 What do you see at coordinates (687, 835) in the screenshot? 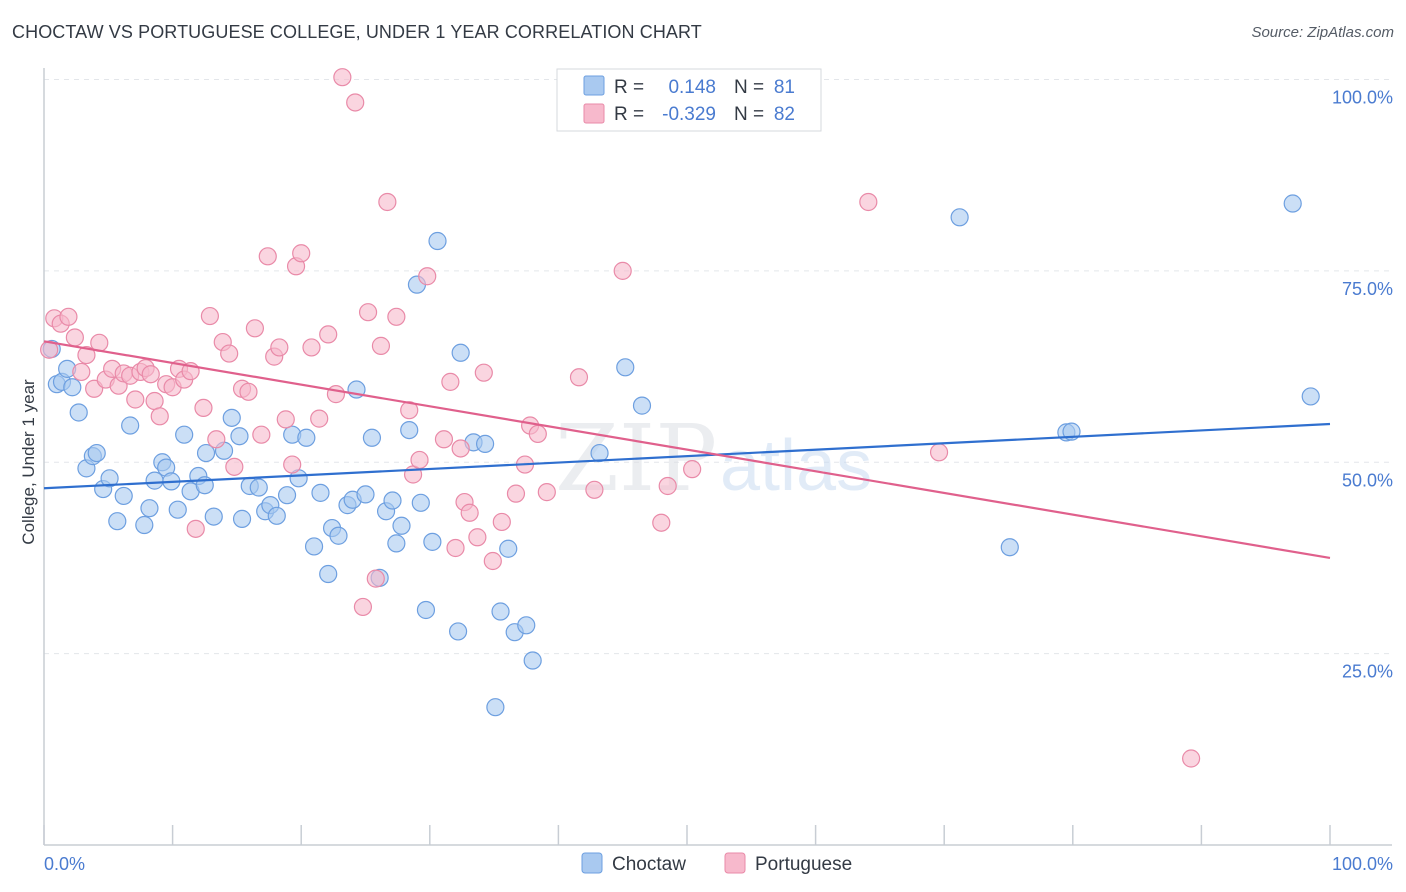
I see `x-ticks` at bounding box center [687, 835].